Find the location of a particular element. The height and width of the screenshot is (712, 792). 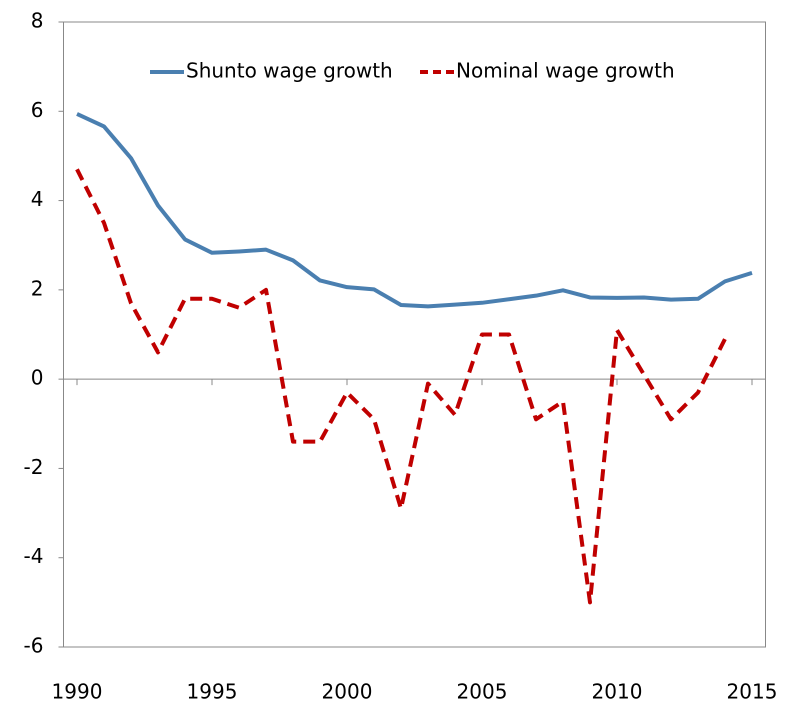

y-tick-label: 2 is located at coordinates (37, 288).